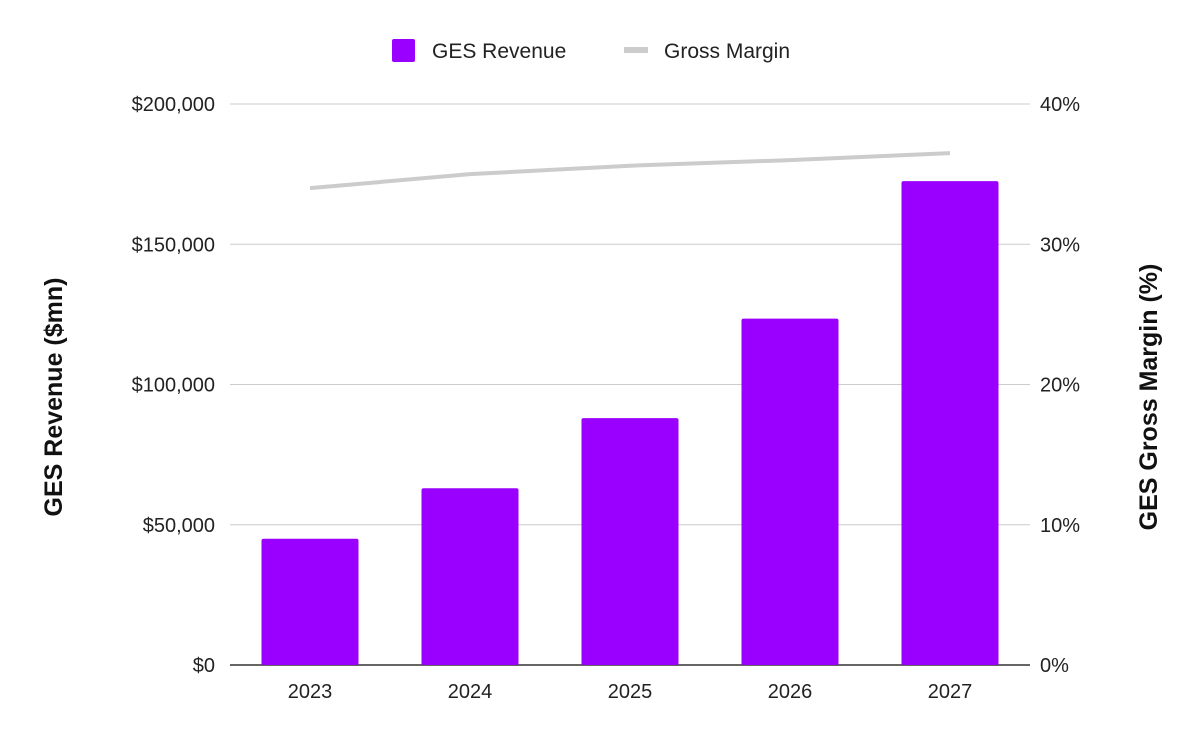 The image size is (1200, 742). I want to click on right-axis-ticks: 0% 10% 20% 30% 40%, so click(1060, 385).